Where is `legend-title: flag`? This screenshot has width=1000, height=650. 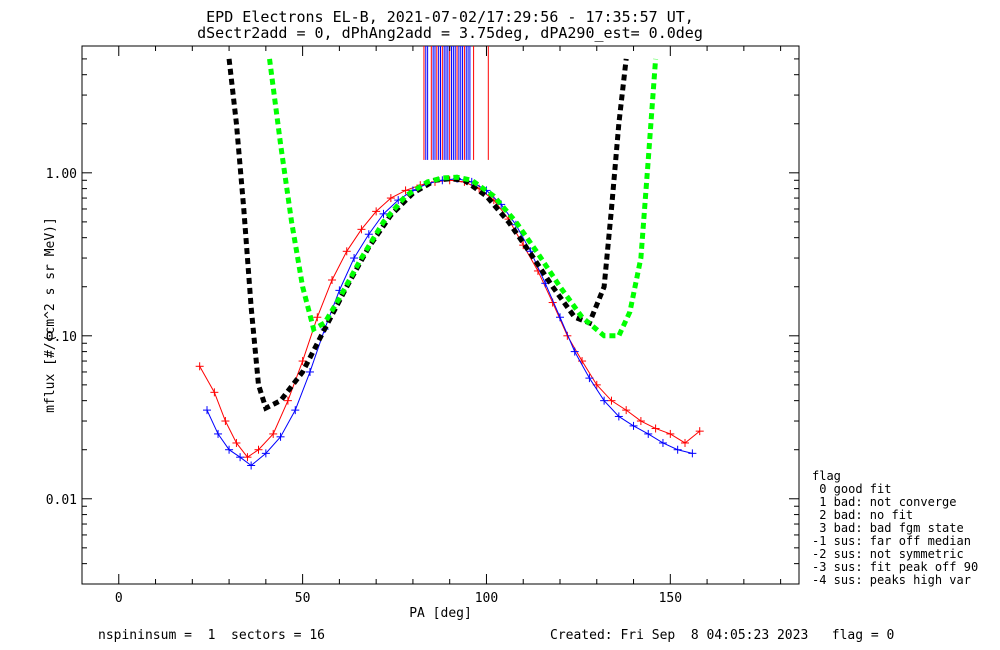 legend-title: flag is located at coordinates (826, 476).